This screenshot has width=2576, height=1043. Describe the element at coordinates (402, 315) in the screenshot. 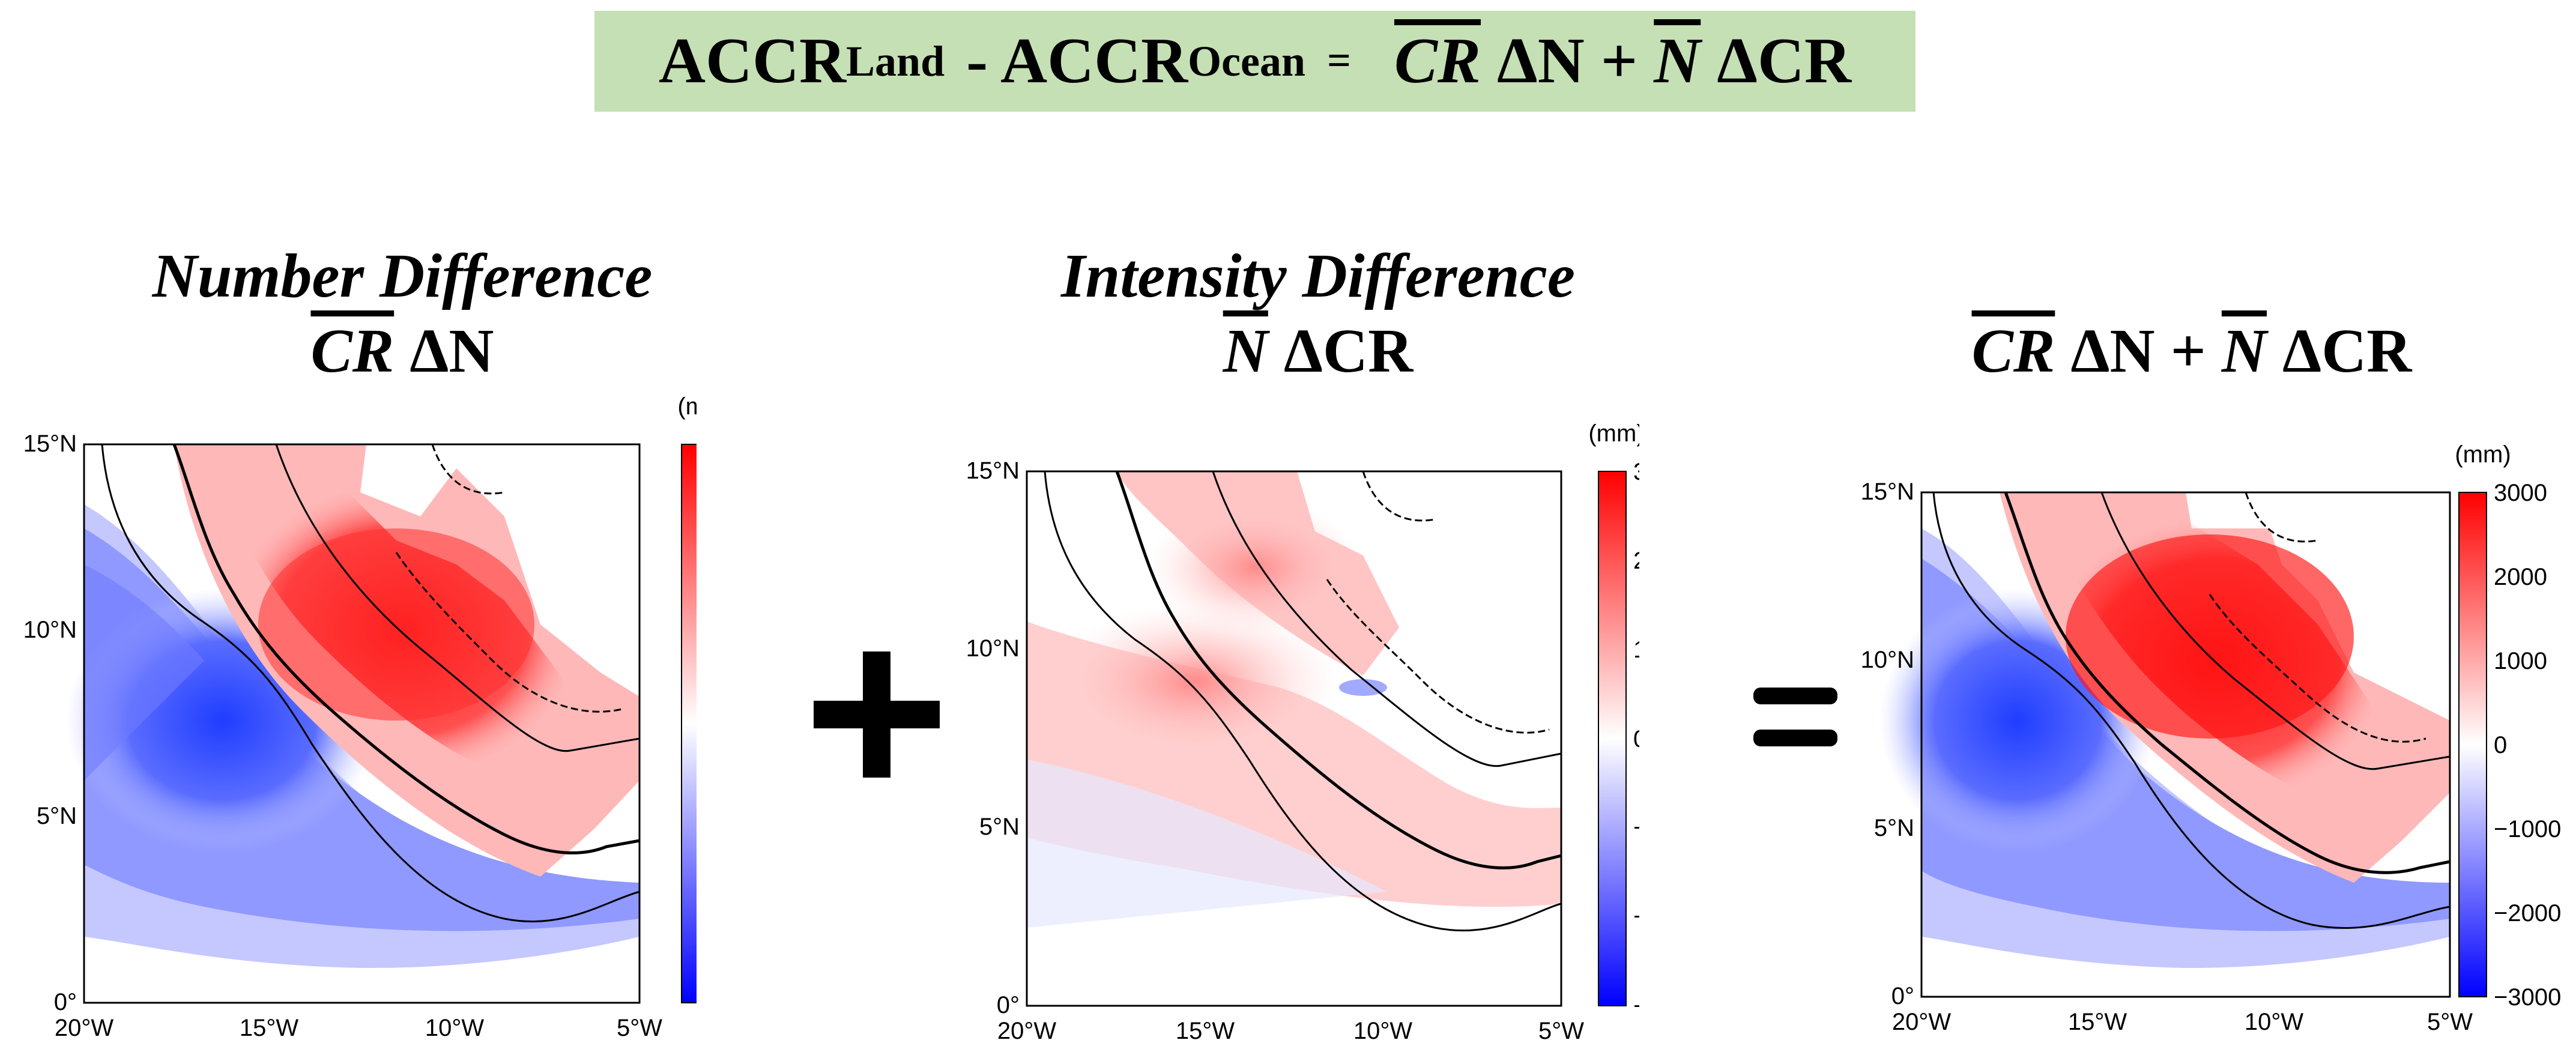

I see `panel-1-title: Number Difference CR ΔN` at that location.